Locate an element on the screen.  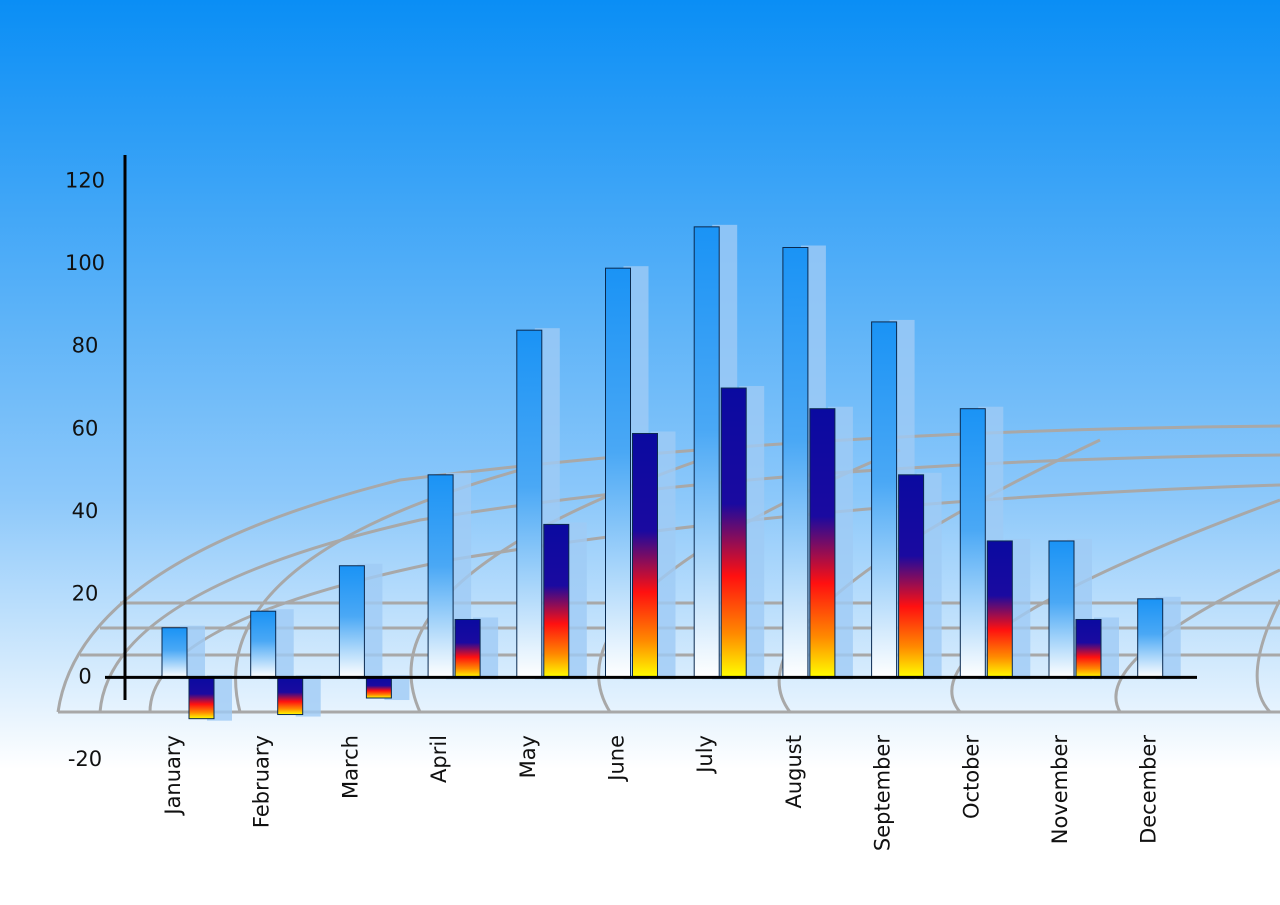
x-tick-label: August is located at coordinates (794, 772).